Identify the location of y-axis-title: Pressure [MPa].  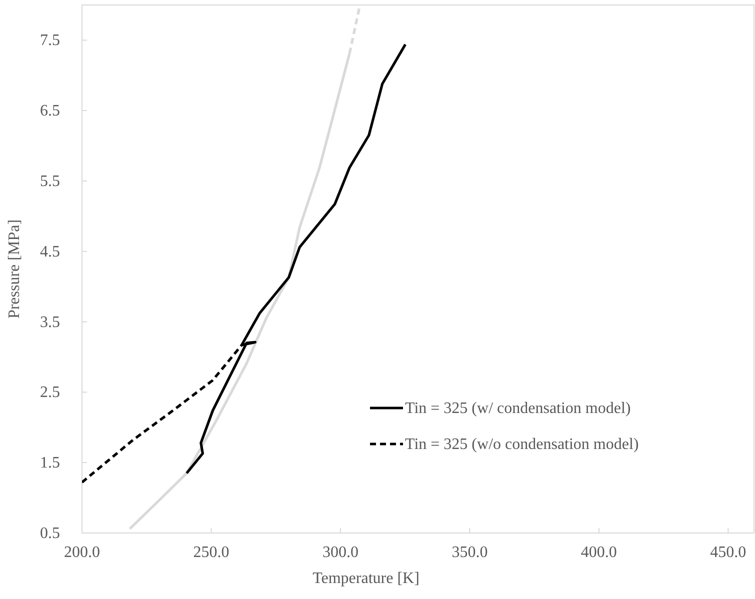
(14, 269).